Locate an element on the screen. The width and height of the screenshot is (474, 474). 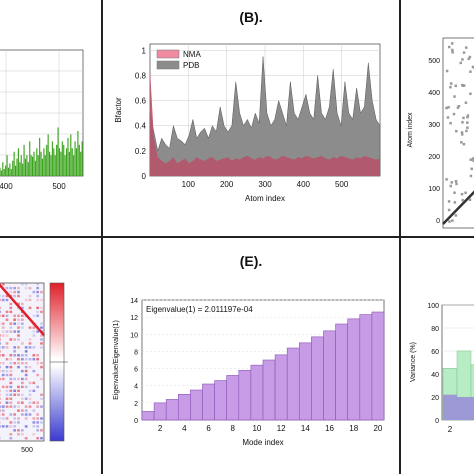
panel-c-y-tick-label: 100 is located at coordinates (434, 189).